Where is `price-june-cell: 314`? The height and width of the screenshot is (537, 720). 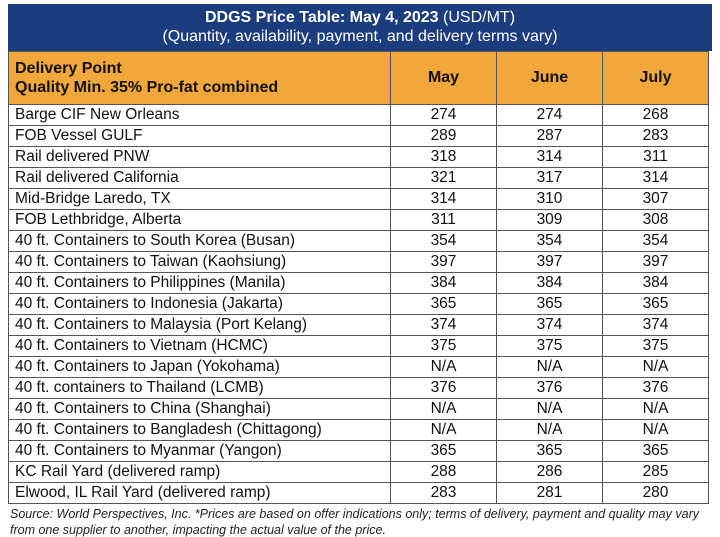
price-june-cell: 314 is located at coordinates (549, 157).